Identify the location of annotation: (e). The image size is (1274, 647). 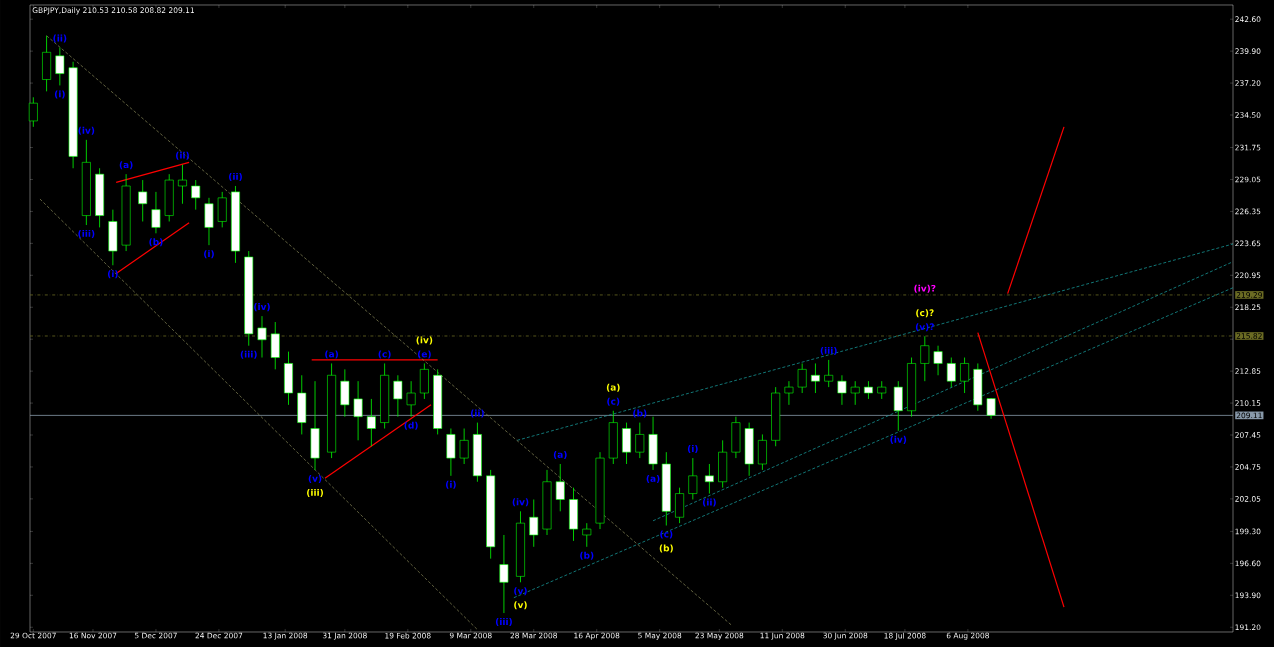
(424, 354).